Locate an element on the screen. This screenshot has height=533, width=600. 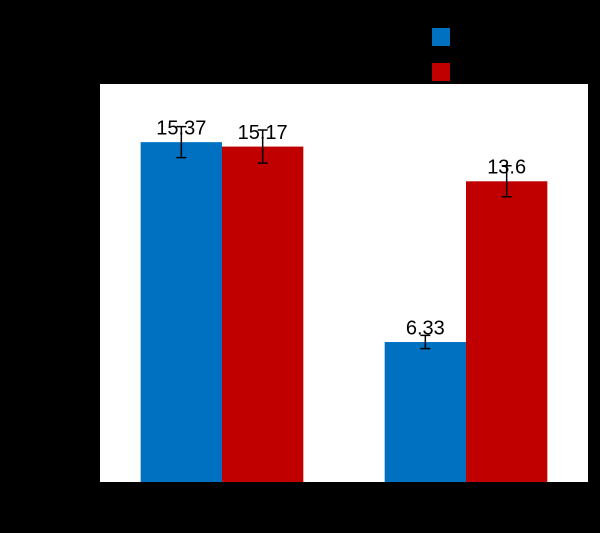
data-label: 15.37 is located at coordinates (181, 128).